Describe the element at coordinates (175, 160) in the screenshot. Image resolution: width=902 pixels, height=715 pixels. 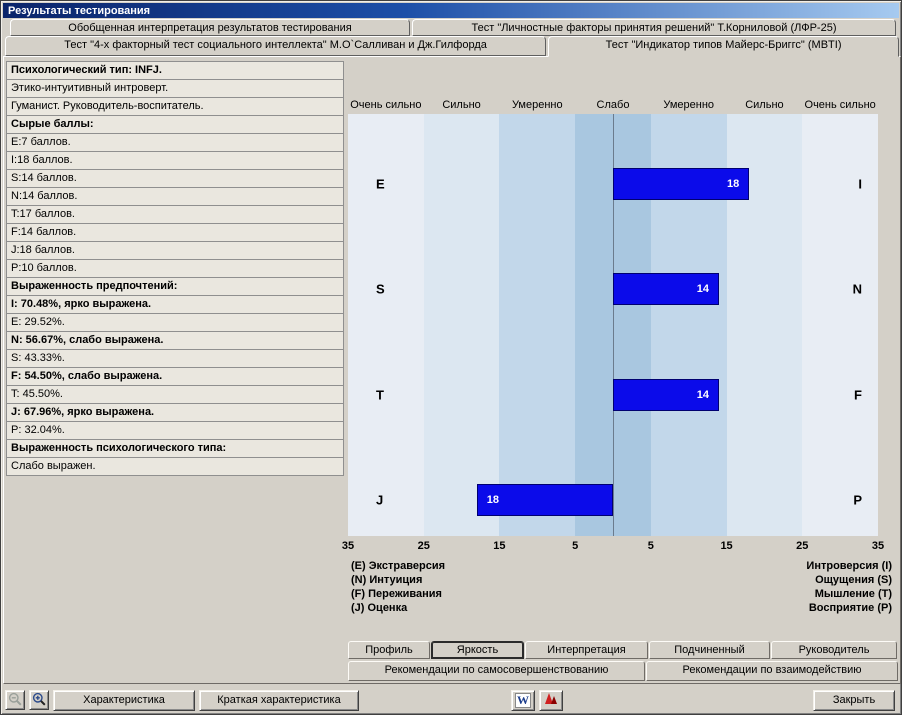
I see `result-row: I:18 баллов.` at that location.